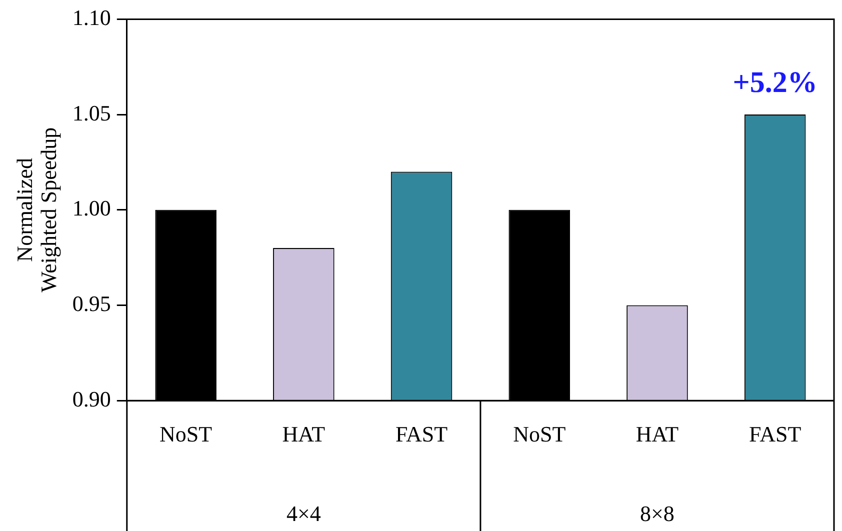 The width and height of the screenshot is (842, 531). Describe the element at coordinates (37, 209) in the screenshot. I see `y-axis-title: Normalized Weighted Speedup` at that location.